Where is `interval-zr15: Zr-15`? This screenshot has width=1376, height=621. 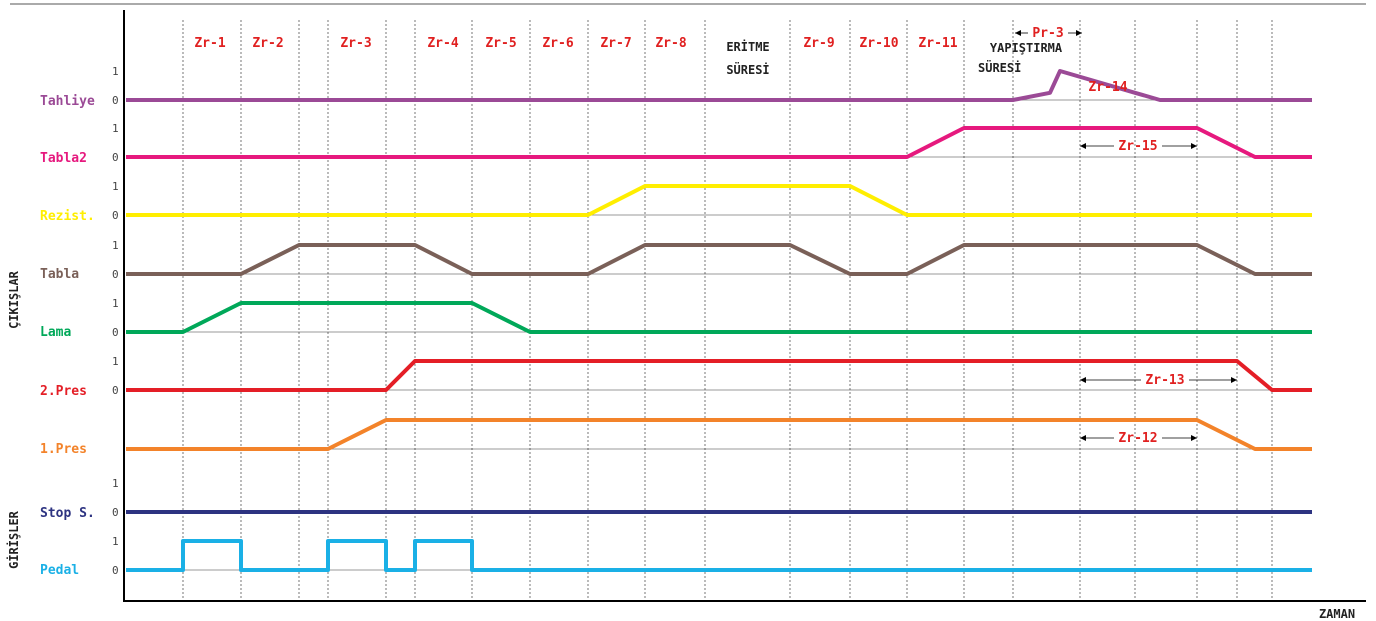
interval-zr15: Zr-15 is located at coordinates (1138, 146).